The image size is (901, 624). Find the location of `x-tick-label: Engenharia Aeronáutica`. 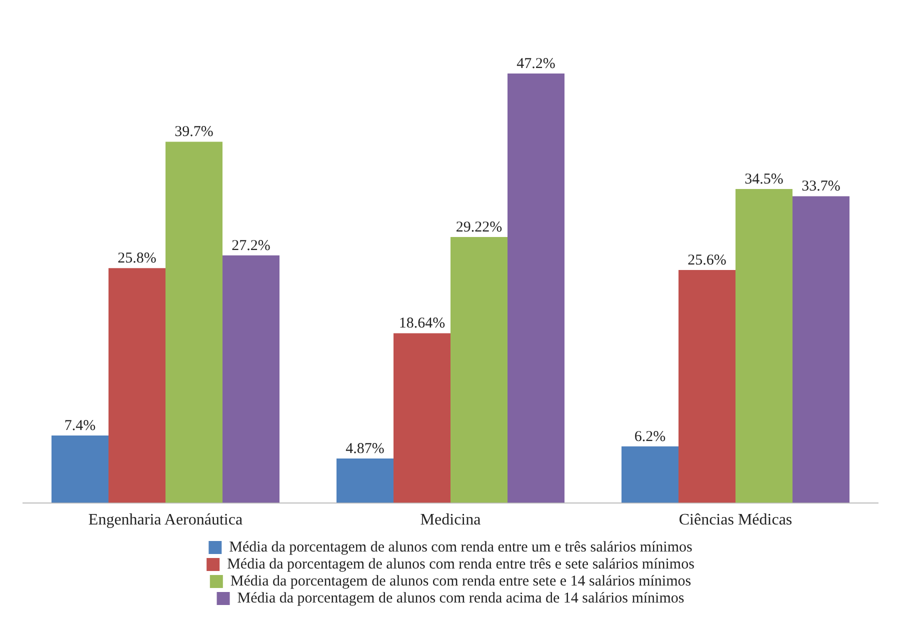

x-tick-label: Engenharia Aeronáutica is located at coordinates (165, 520).